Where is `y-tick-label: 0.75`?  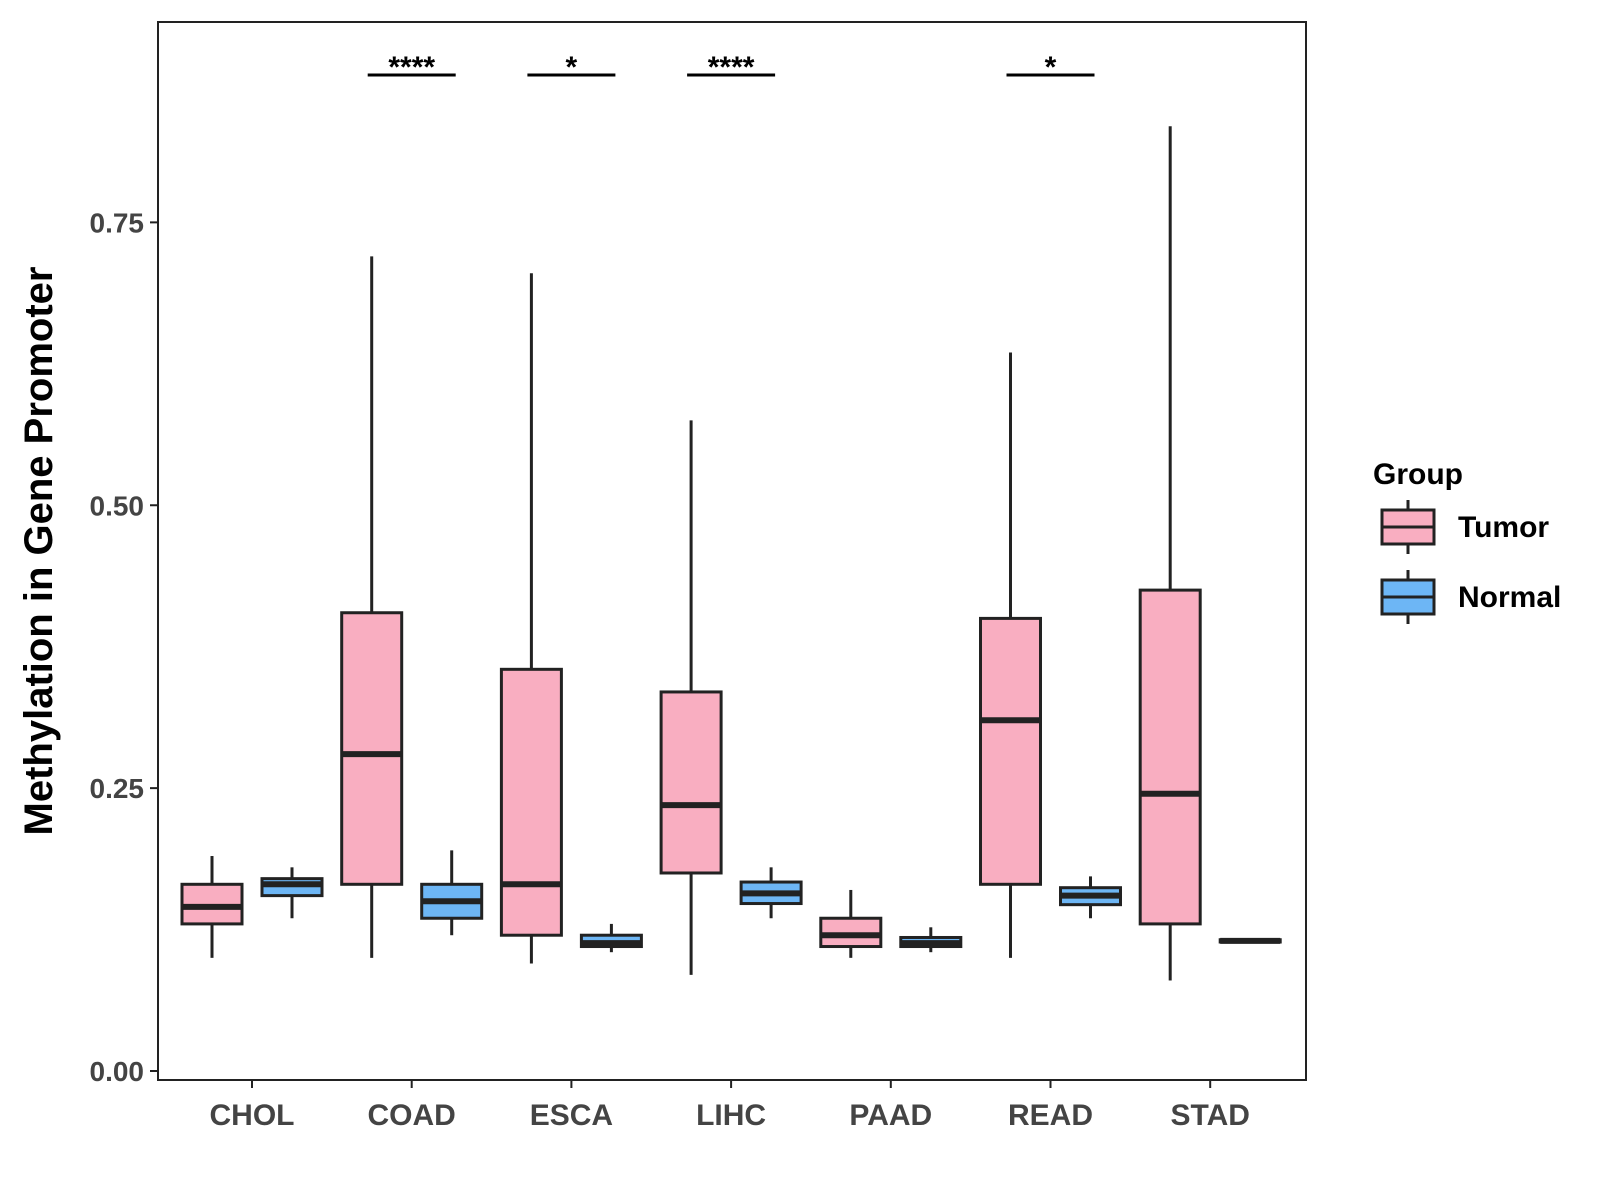
y-tick-label: 0.75 is located at coordinates (117, 222).